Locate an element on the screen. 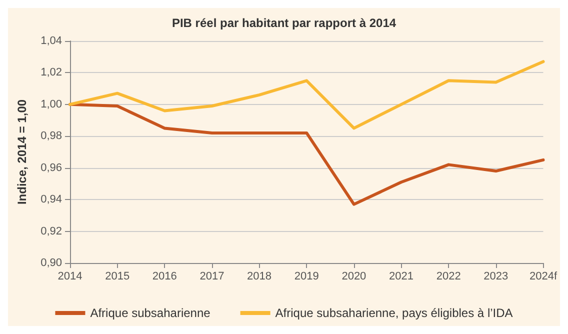 The height and width of the screenshot is (334, 568). y-tick-label: 0,92 is located at coordinates (51, 231).